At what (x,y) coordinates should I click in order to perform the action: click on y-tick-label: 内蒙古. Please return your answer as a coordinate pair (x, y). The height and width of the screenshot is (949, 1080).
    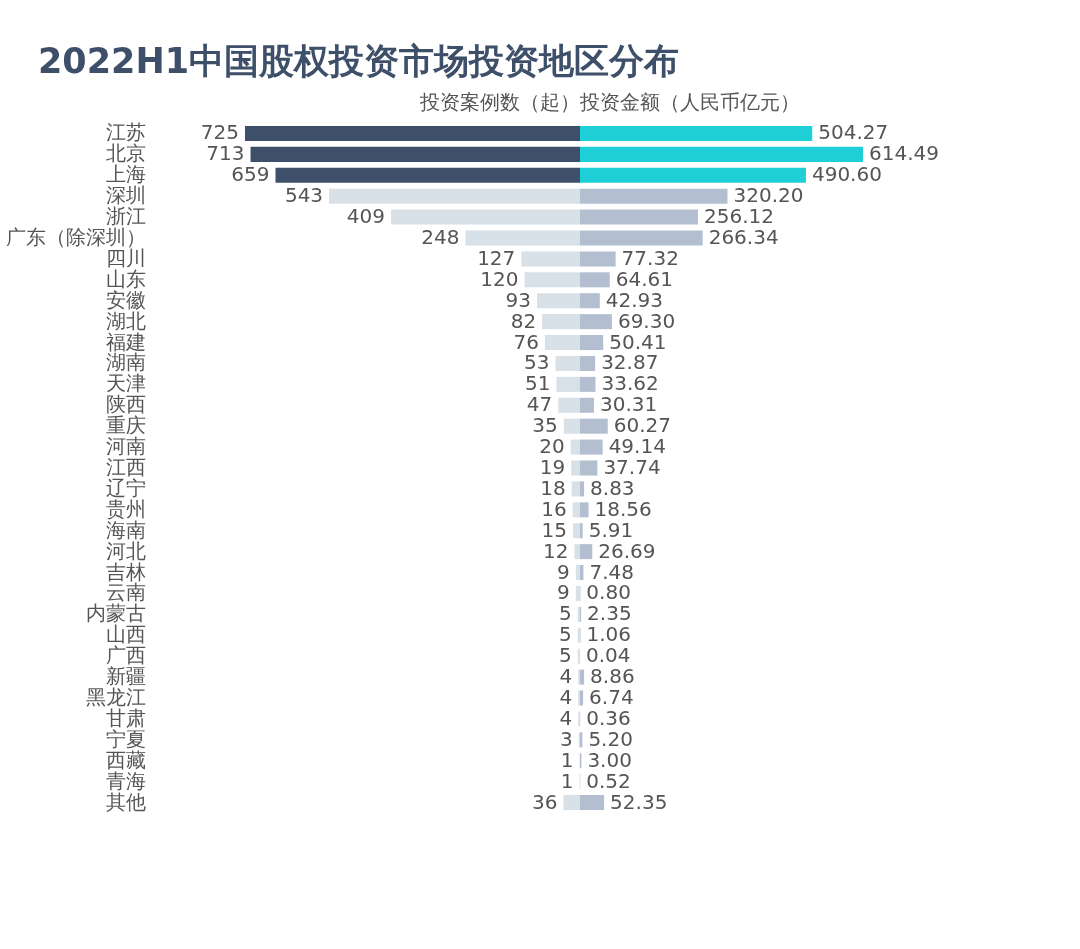
    Looking at the image, I should click on (115, 613).